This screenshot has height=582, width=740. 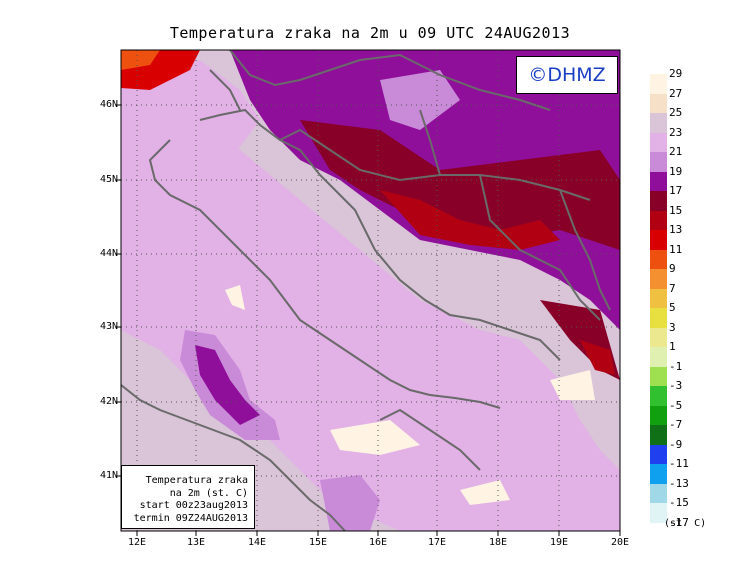 I want to click on lon-label: 13E, so click(x=196, y=542).